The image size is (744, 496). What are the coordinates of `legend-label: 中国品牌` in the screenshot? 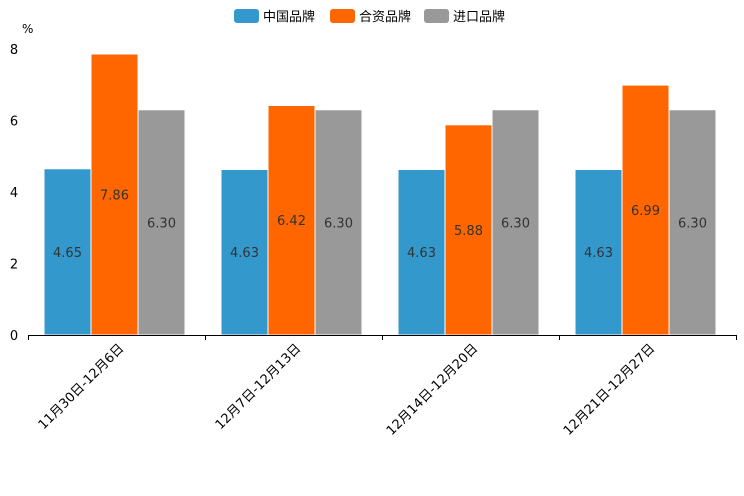 It's located at (289, 17).